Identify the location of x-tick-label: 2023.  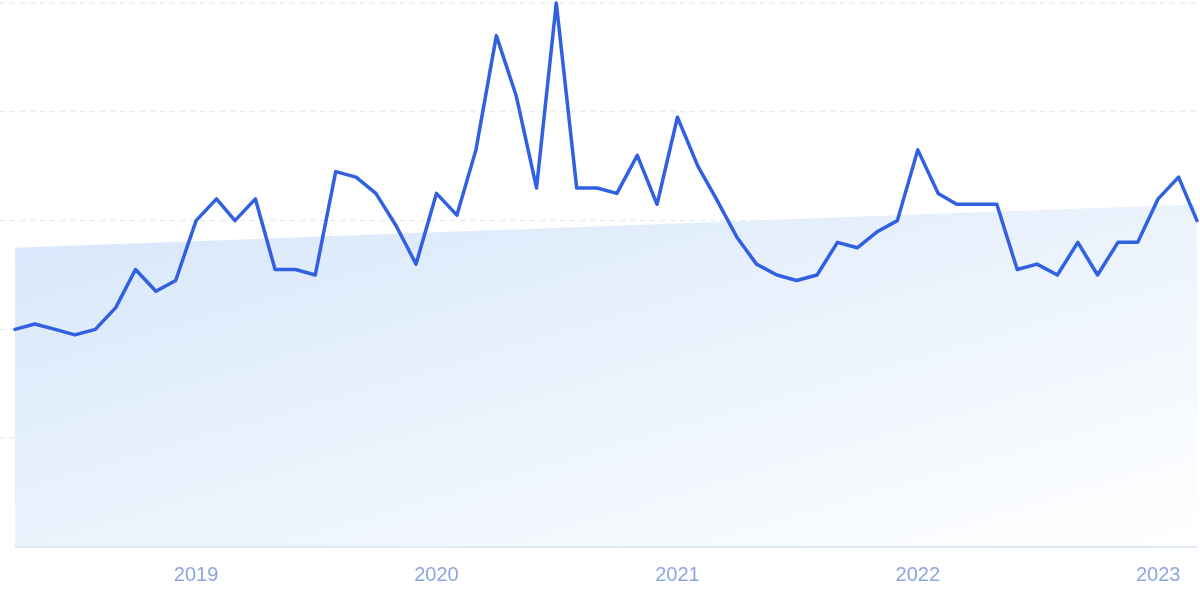
(1158, 574).